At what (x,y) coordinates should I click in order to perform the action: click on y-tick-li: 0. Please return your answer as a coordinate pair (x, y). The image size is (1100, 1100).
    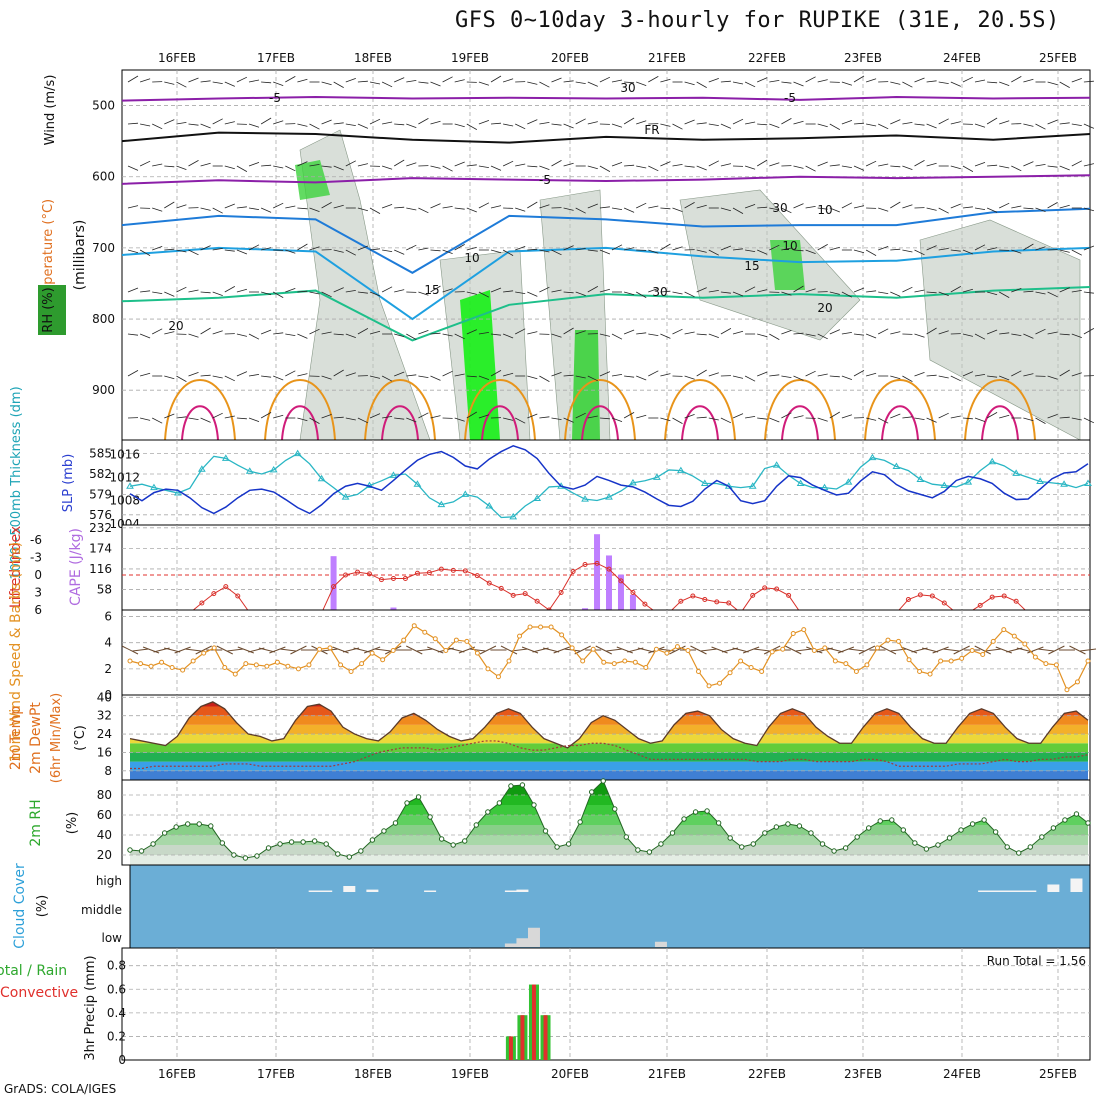
    Looking at the image, I should click on (38, 575).